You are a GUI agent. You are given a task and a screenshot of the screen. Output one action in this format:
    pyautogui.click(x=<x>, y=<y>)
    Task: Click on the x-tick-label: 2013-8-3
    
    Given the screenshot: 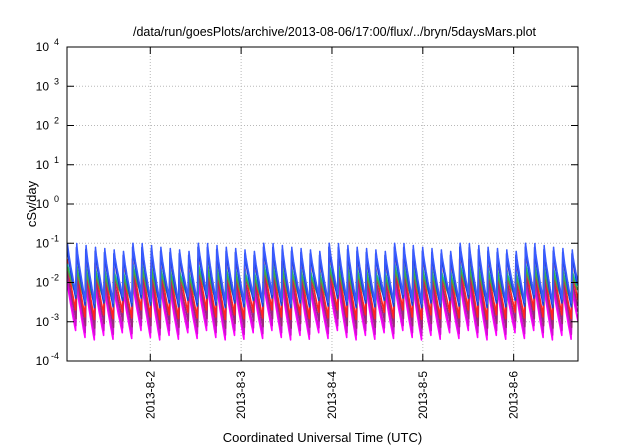 What is the action you would take?
    pyautogui.click(x=241, y=395)
    